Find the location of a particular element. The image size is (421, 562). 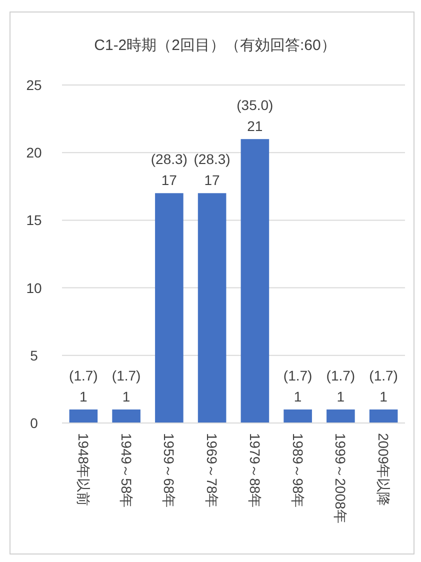

chart-title: C1-2時期（2回目）（有効回答:60） is located at coordinates (215, 45).